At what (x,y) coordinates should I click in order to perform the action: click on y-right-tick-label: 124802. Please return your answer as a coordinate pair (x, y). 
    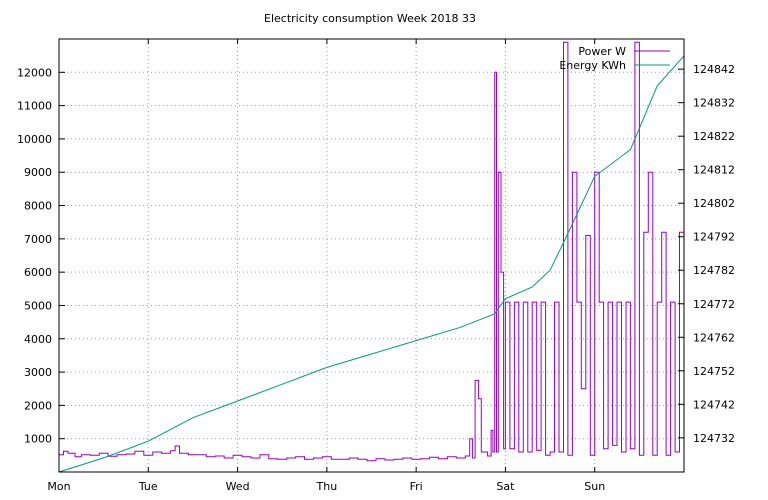
    Looking at the image, I should click on (714, 203).